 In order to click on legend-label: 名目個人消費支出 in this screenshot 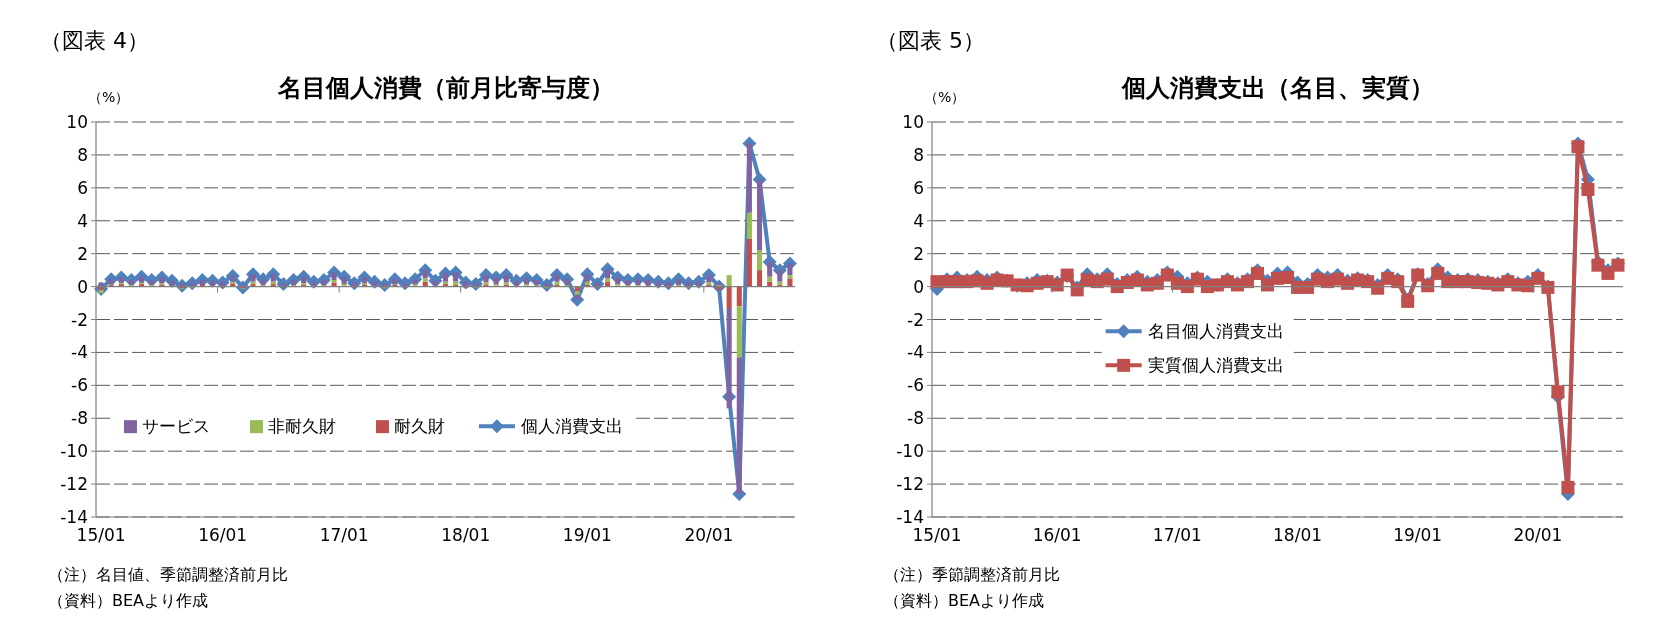, I will do `click(1215, 331)`.